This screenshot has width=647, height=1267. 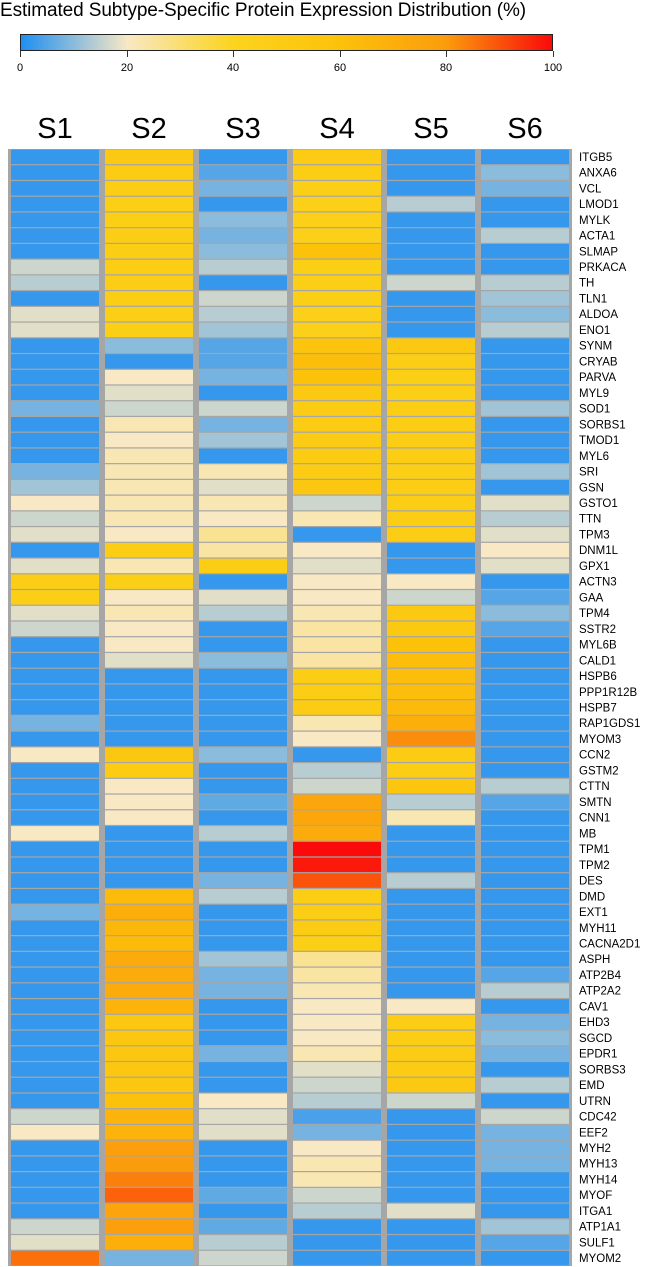 I want to click on row-label: PRKACA, so click(x=603, y=268).